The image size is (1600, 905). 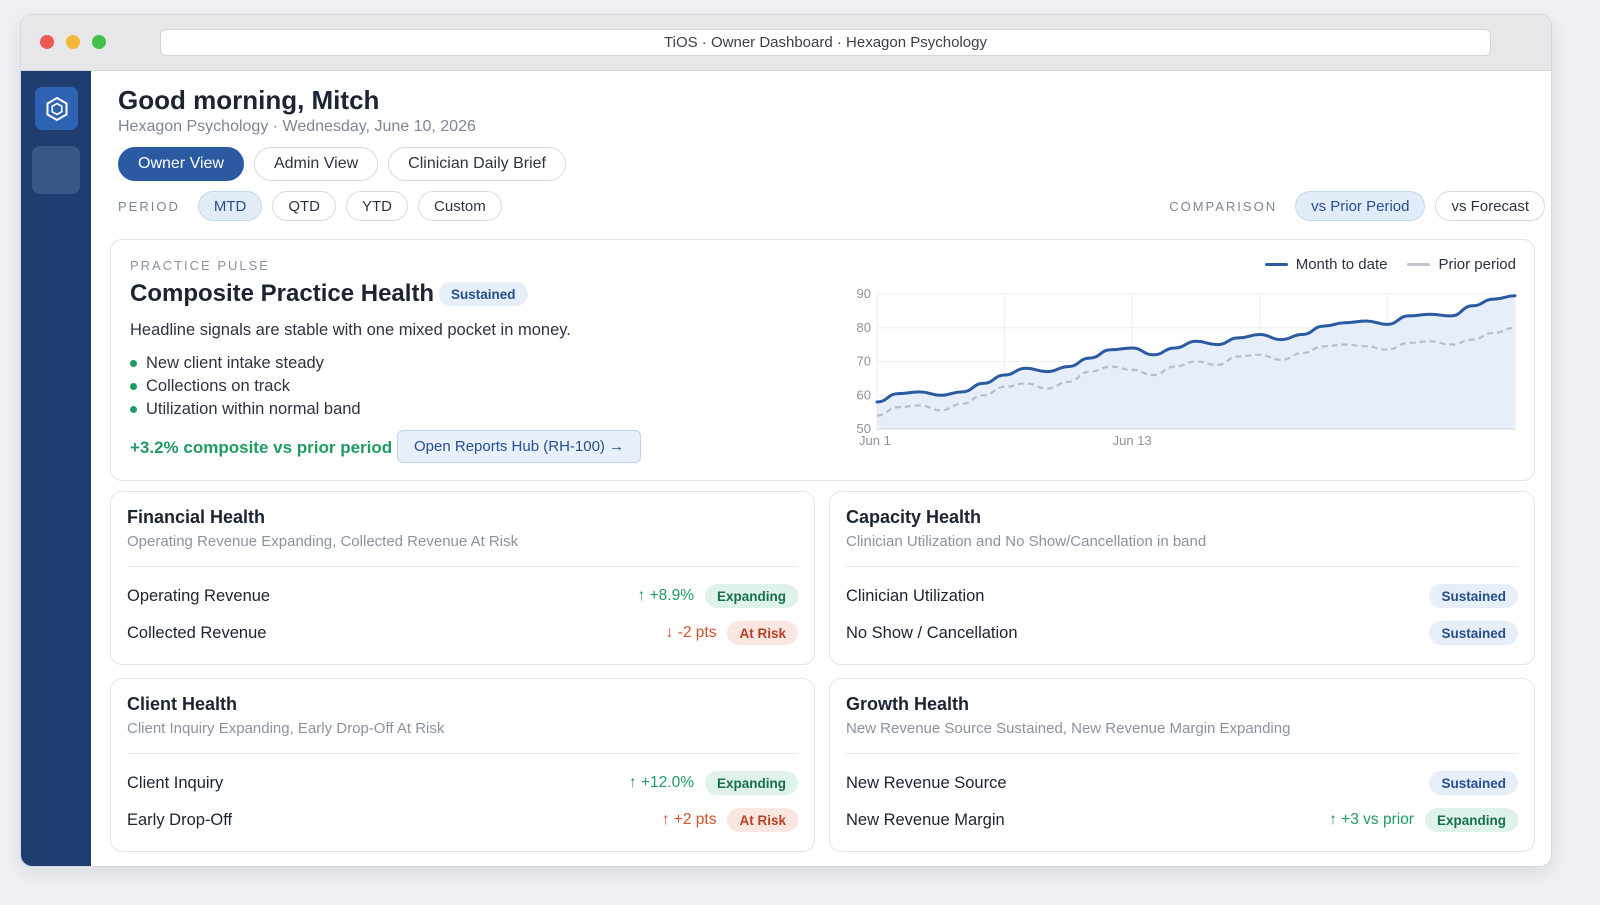 I want to click on metric-label: Collected Revenue, so click(x=197, y=632).